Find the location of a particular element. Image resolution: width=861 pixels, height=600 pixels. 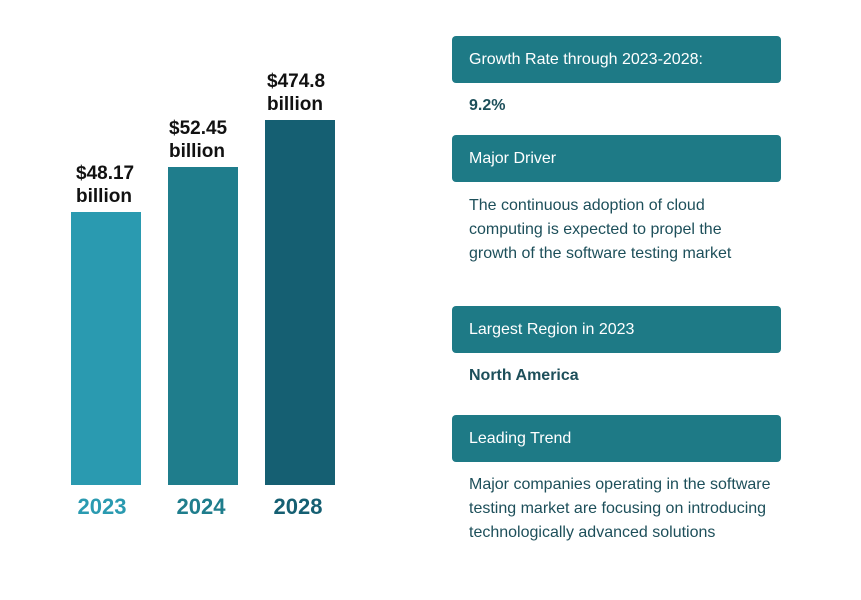

year-label: 2024 is located at coordinates (201, 506).